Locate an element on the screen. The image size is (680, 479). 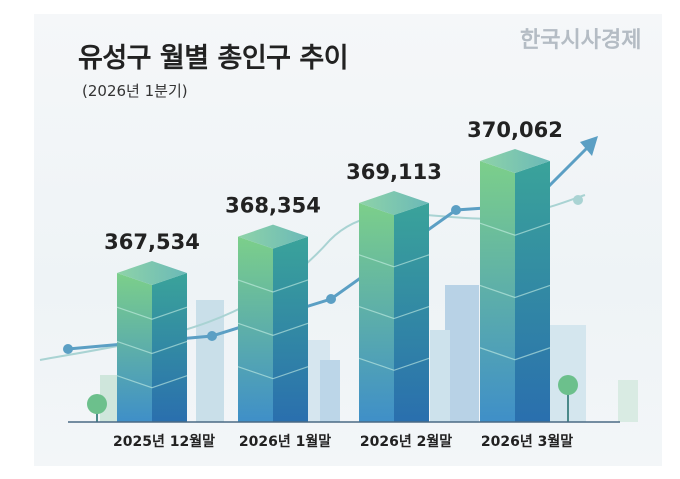
value-label: 369,113 is located at coordinates (394, 172).